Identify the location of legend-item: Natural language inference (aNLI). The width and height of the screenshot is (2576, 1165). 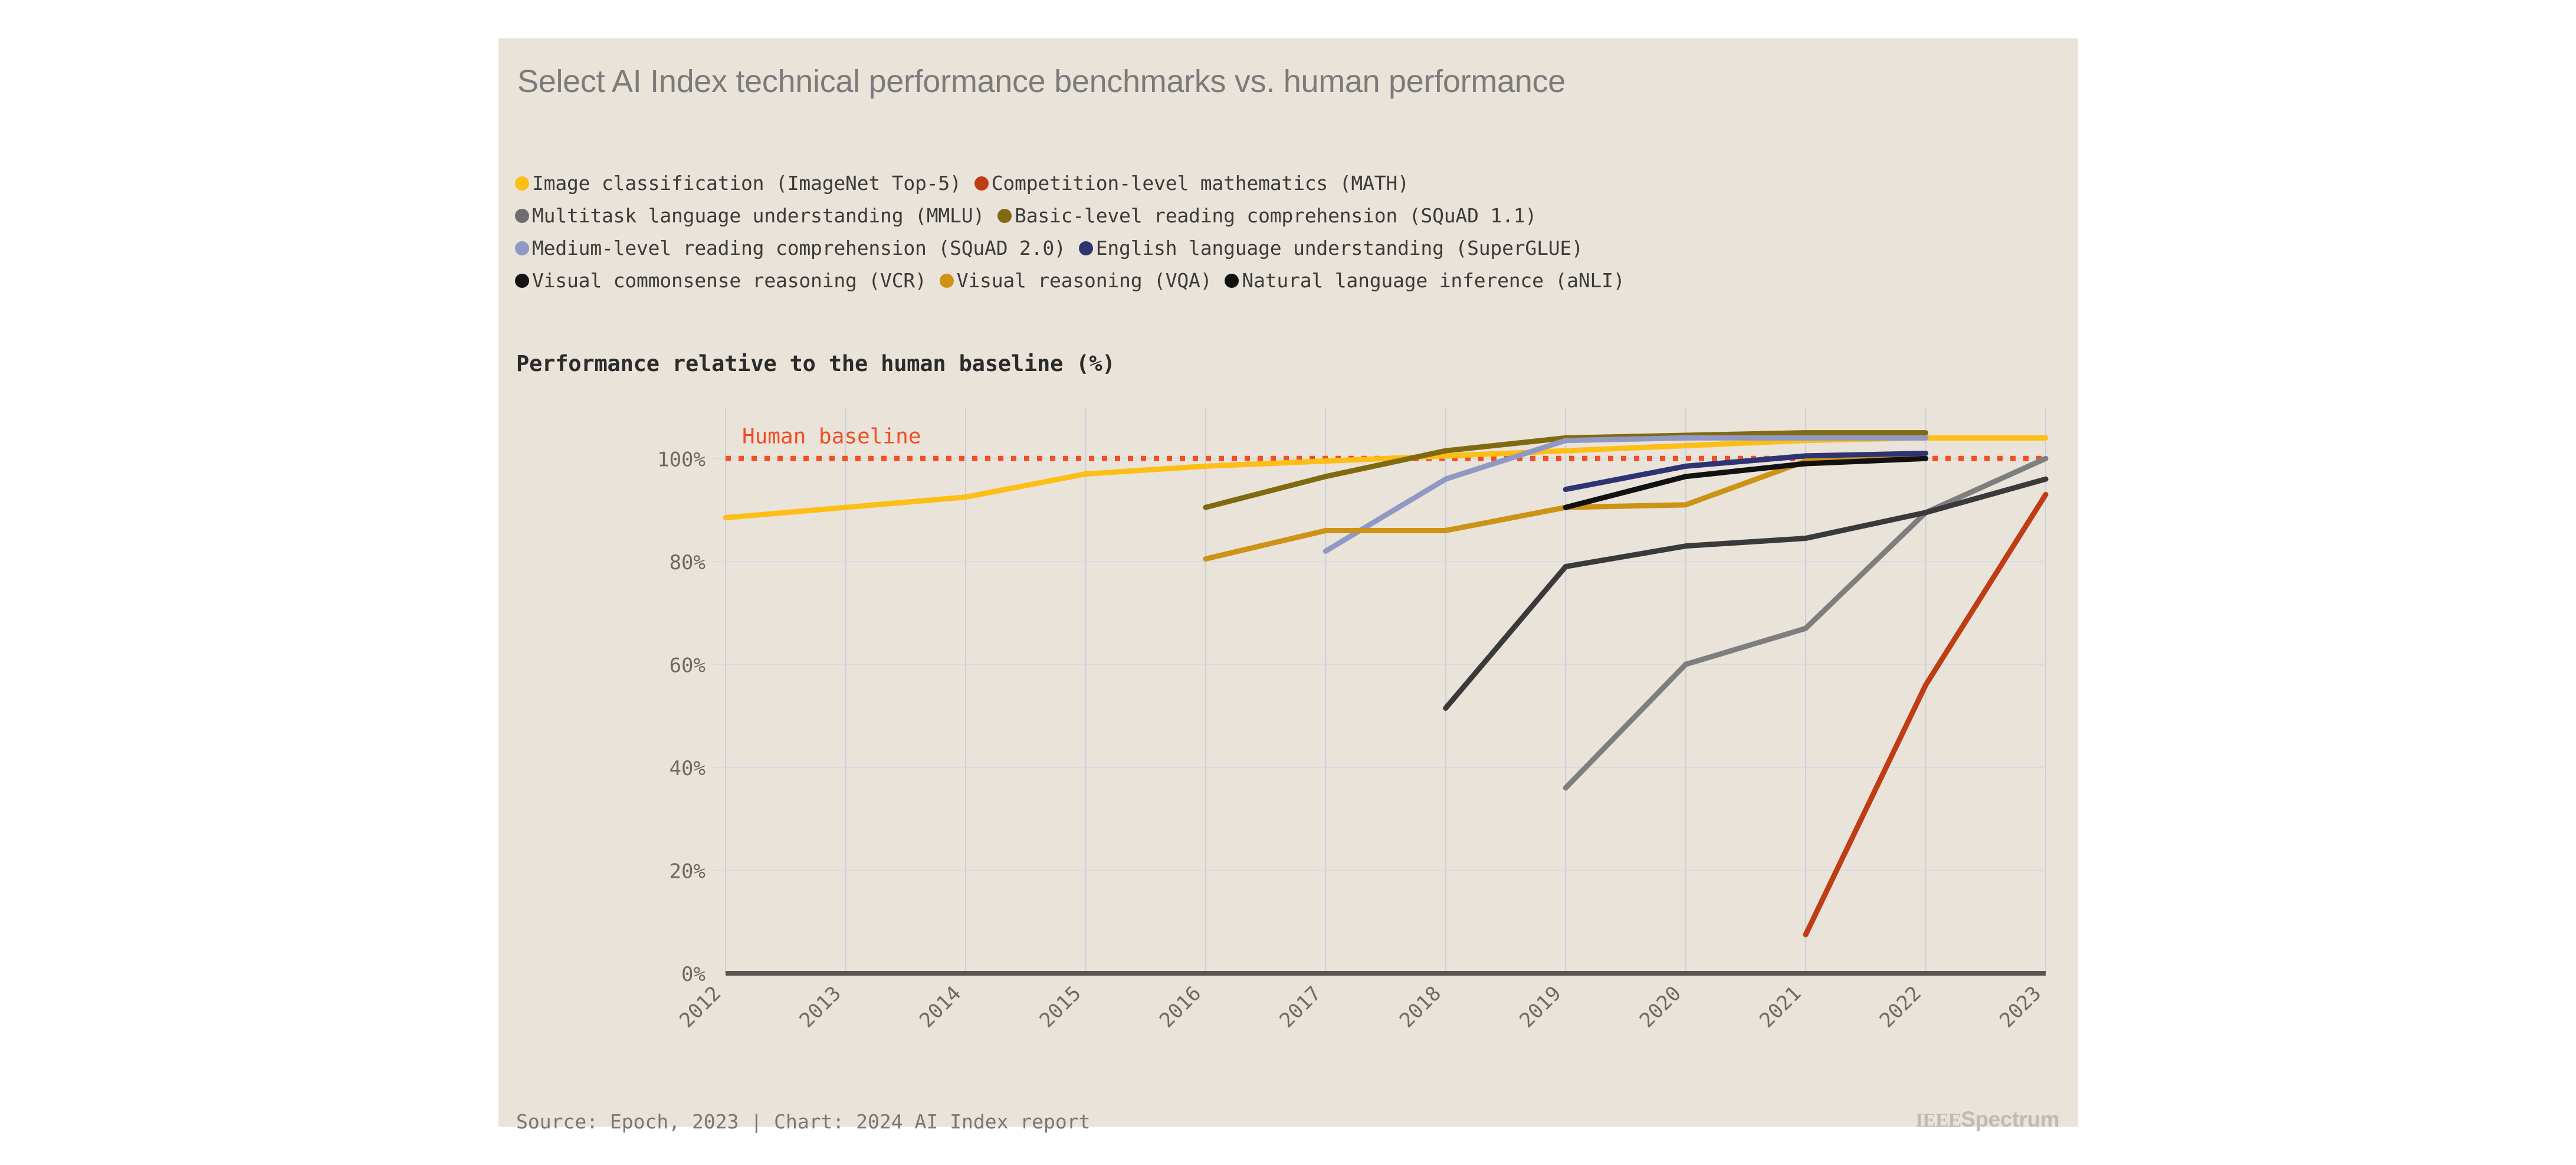
(1425, 280).